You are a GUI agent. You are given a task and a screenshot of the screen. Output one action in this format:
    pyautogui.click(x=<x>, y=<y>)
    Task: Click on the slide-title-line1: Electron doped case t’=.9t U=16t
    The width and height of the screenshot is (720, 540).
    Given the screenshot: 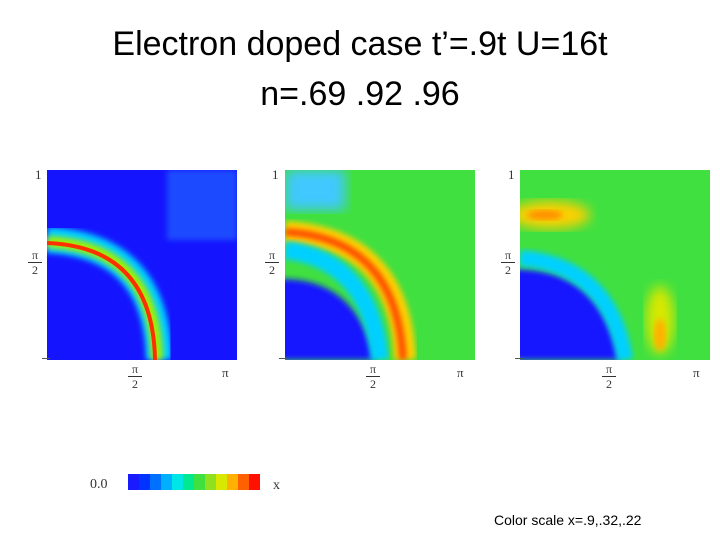 What is the action you would take?
    pyautogui.click(x=360, y=44)
    